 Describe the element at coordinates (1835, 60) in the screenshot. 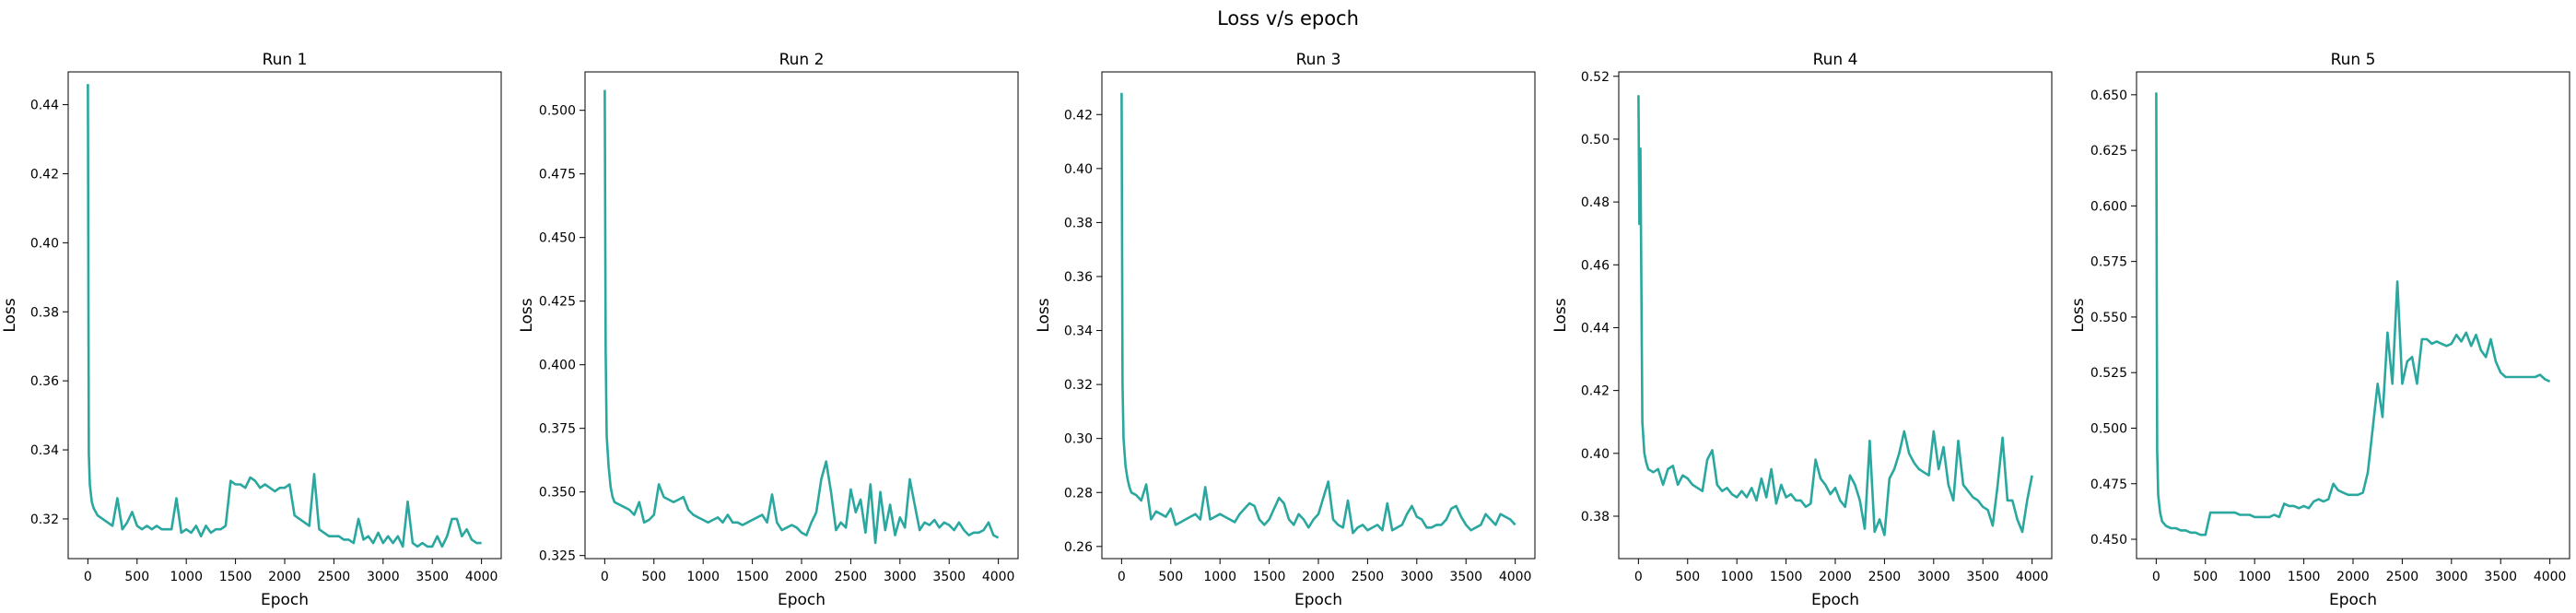

I see `subplot-title: Run 4` at that location.